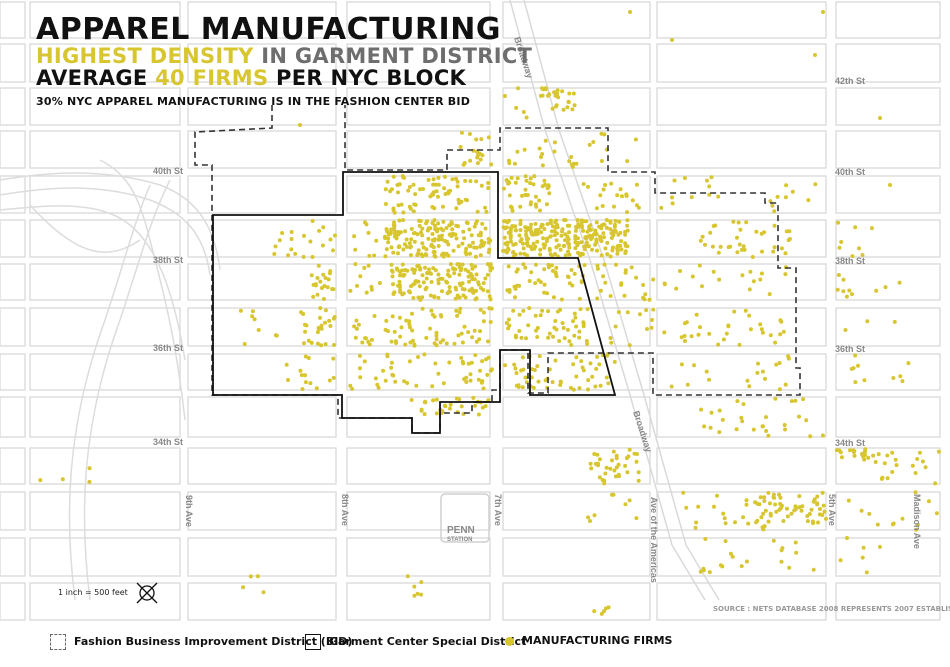 This screenshot has width=950, height=667. I want to click on street-label-42nd: 42th St, so click(850, 81).